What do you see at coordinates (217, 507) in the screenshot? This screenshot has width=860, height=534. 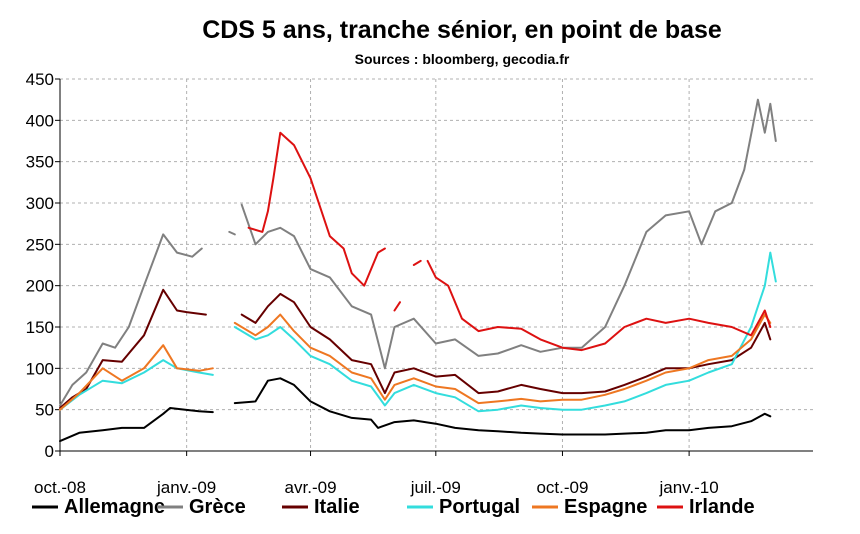 I see `legend-label-gr-ce: Grèce` at bounding box center [217, 507].